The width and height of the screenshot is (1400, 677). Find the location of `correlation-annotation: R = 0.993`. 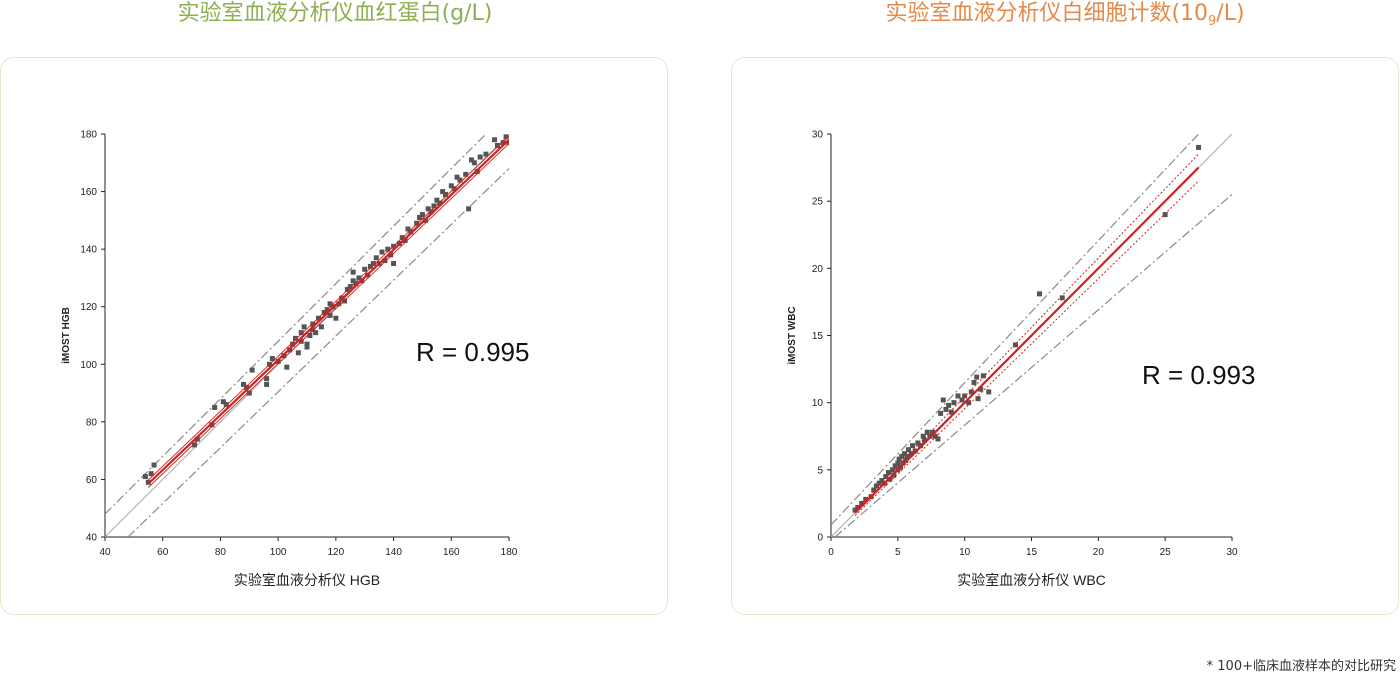

correlation-annotation: R = 0.993 is located at coordinates (1198, 375).